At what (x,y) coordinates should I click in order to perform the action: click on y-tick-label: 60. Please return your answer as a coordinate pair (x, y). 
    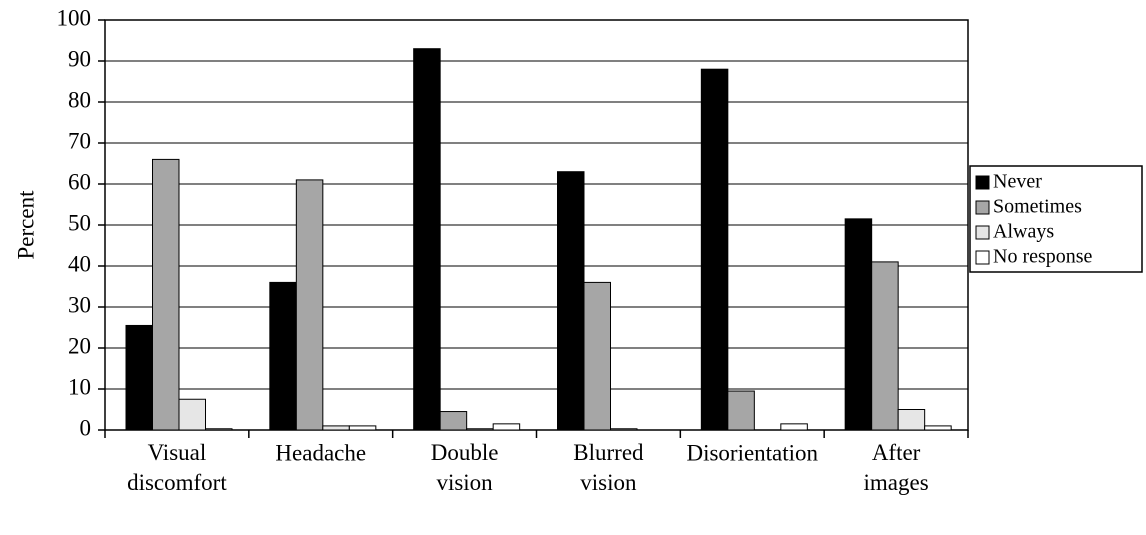
    Looking at the image, I should click on (79, 181).